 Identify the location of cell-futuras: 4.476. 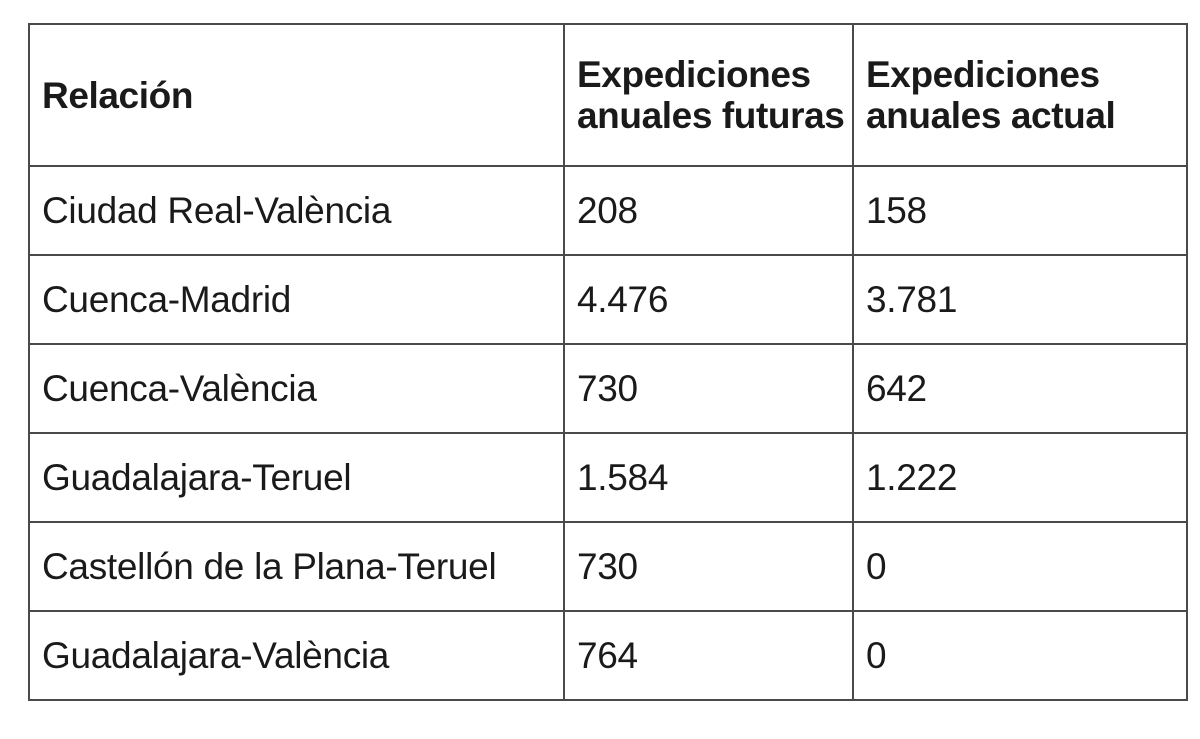
(708, 299).